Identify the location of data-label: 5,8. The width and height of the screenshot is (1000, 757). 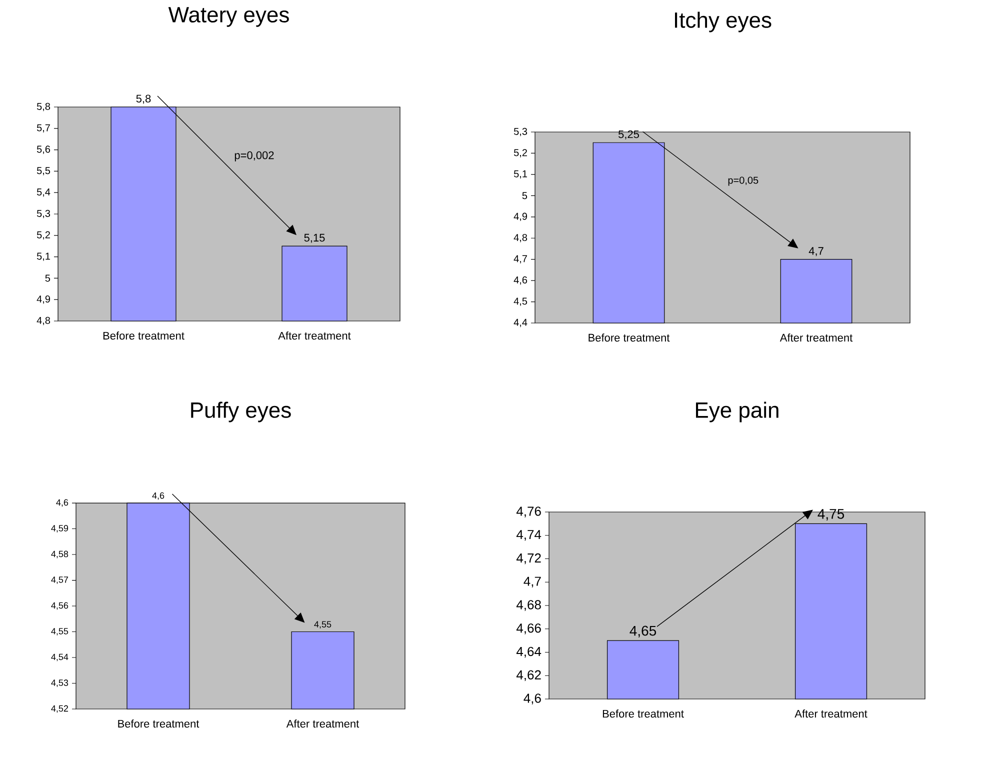
(143, 99).